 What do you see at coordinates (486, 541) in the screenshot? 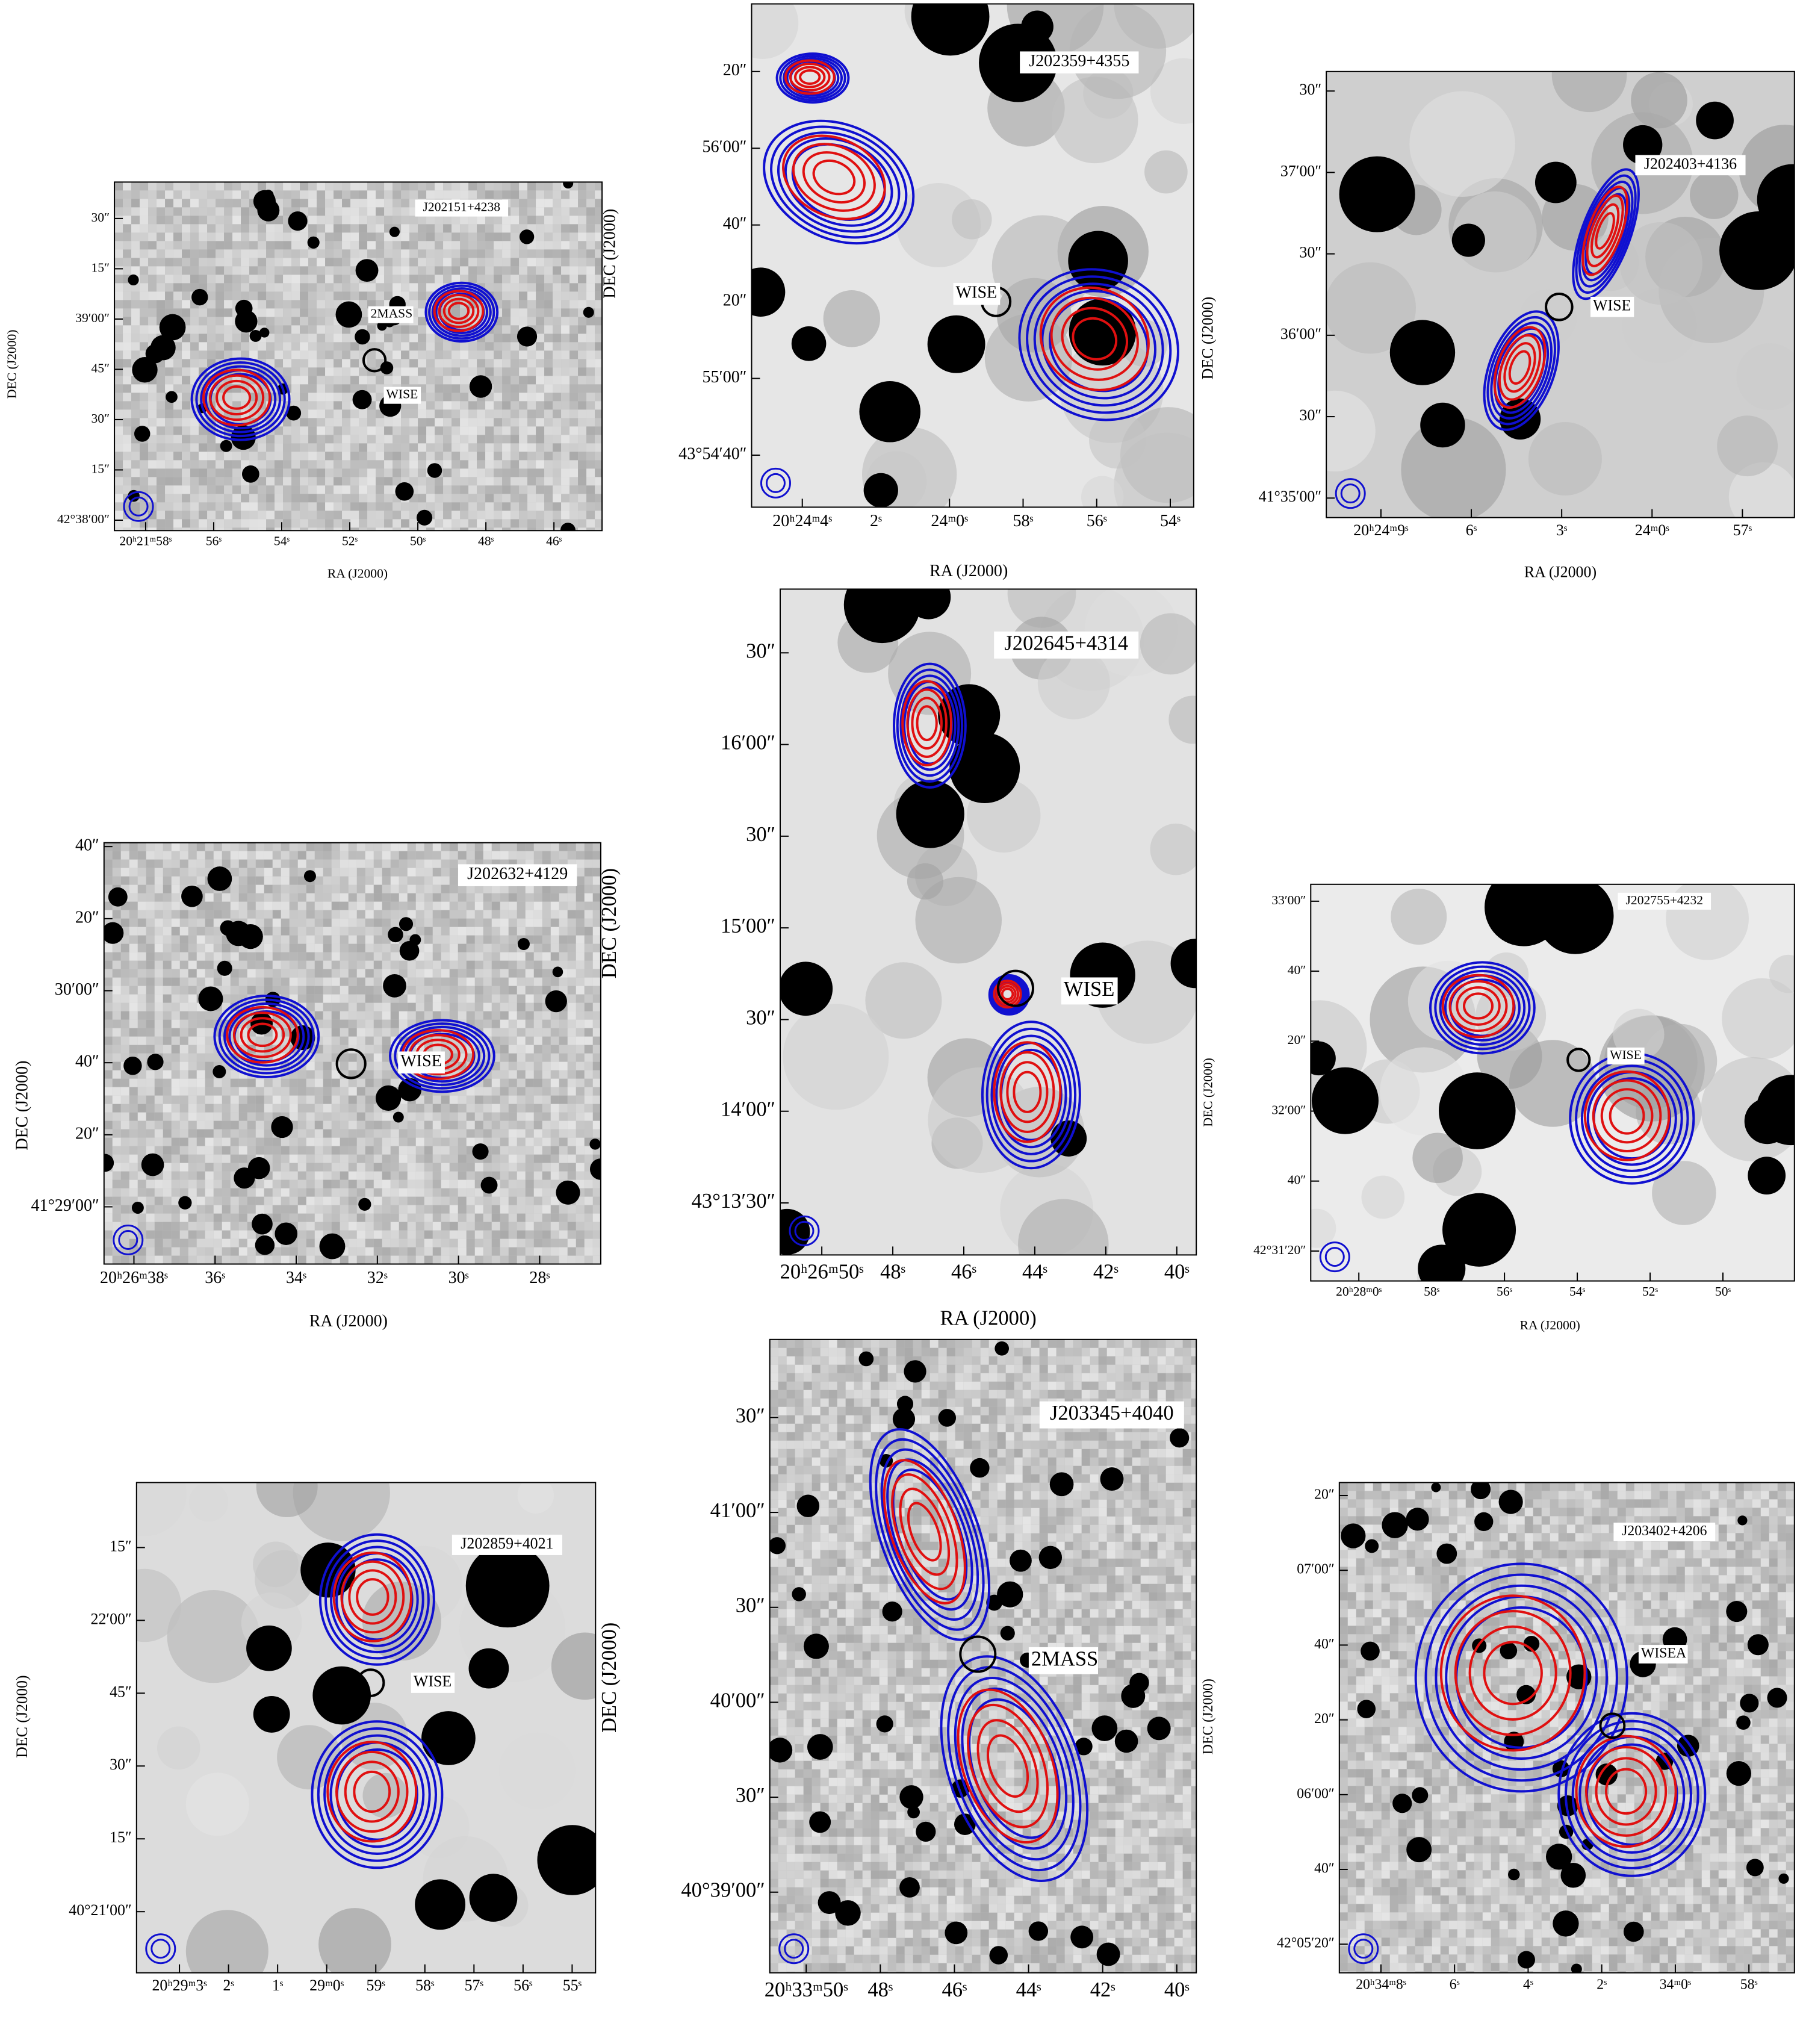
I see `x-tick-label: 48ˢ` at bounding box center [486, 541].